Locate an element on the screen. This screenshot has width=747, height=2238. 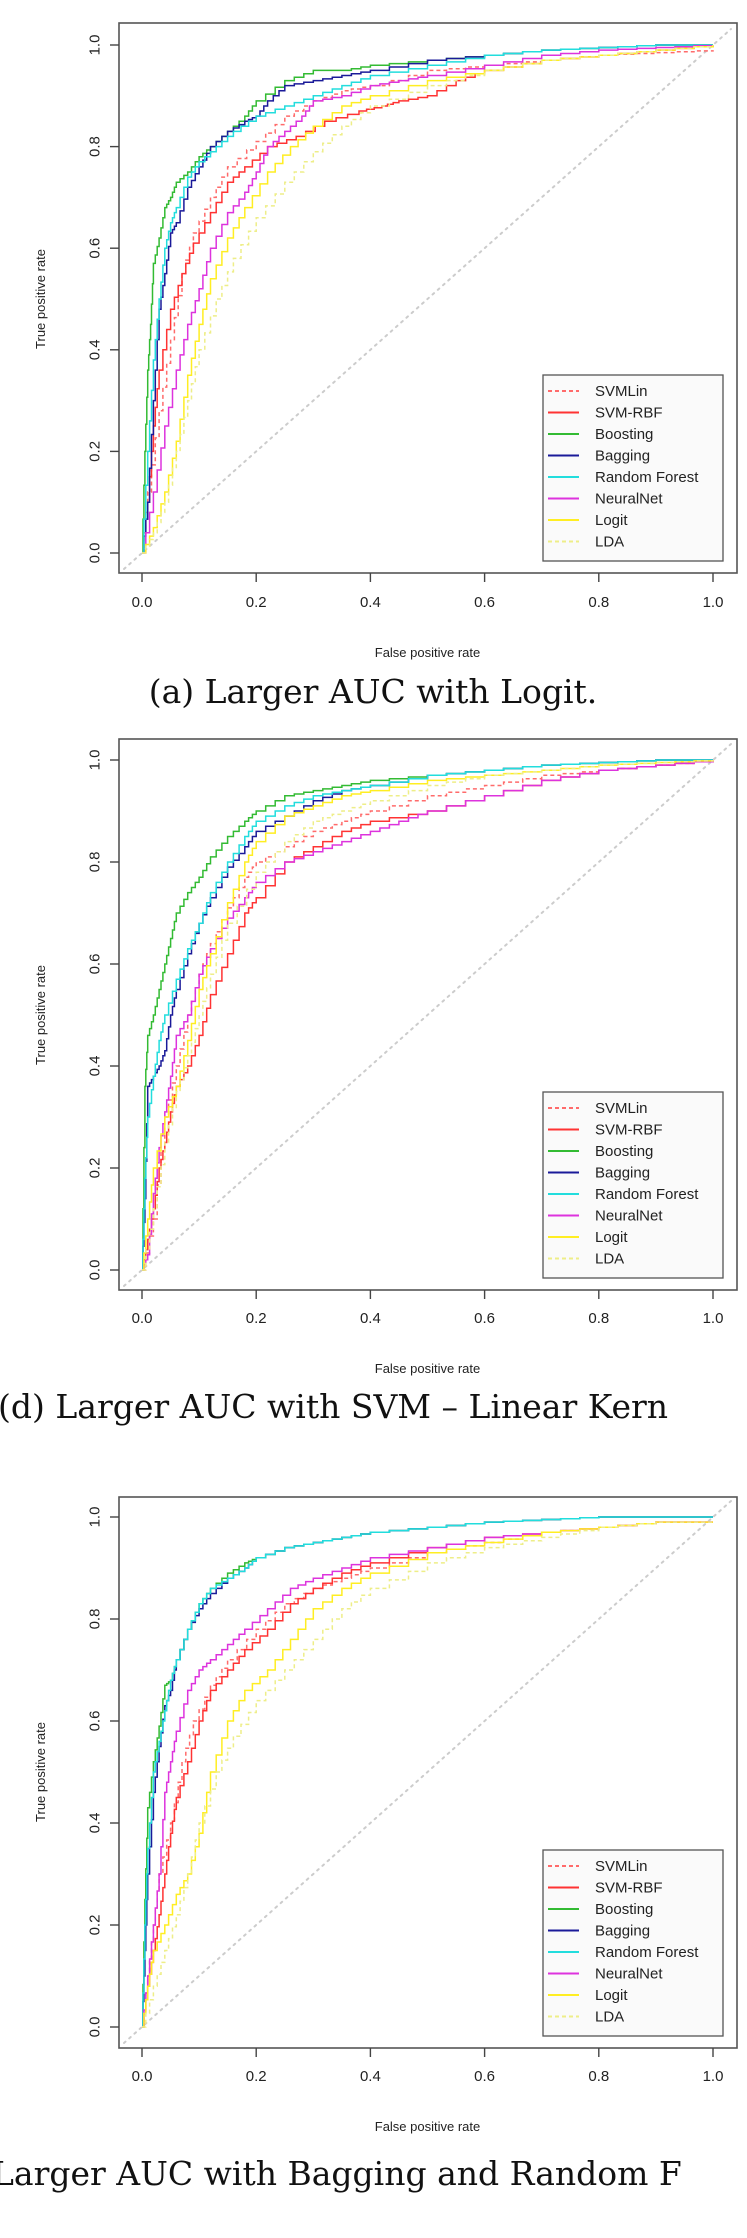
figure-caption: Larger AUC with Bagging and Random F is located at coordinates (341, 2173).